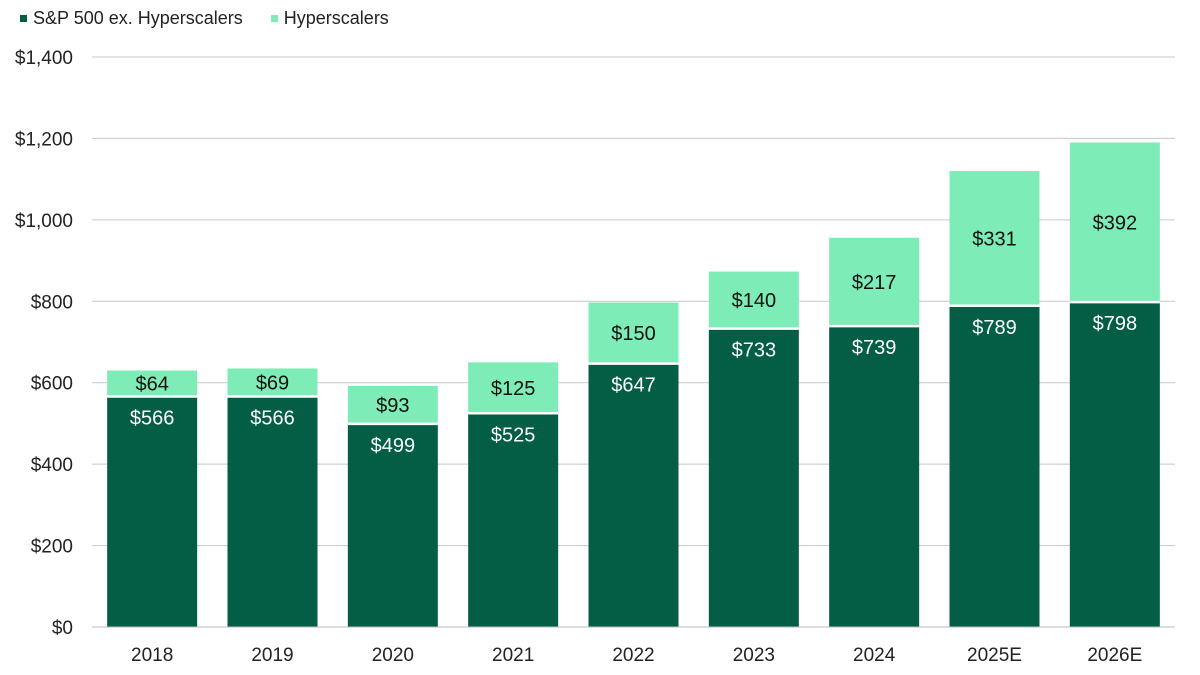 The image size is (1200, 675). Describe the element at coordinates (754, 351) in the screenshot. I see `data-label: $733` at that location.